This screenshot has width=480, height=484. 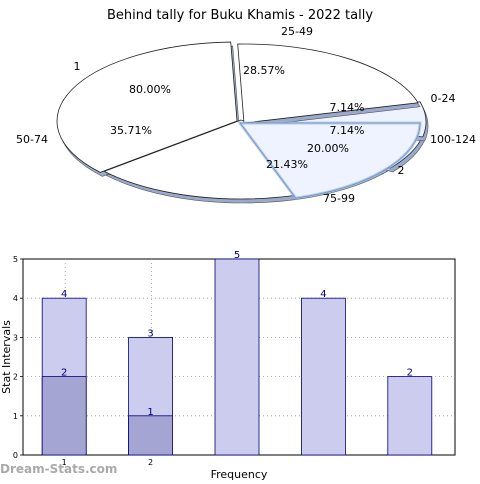 I want to click on pie-pct-label: 21.43%, so click(x=287, y=164).